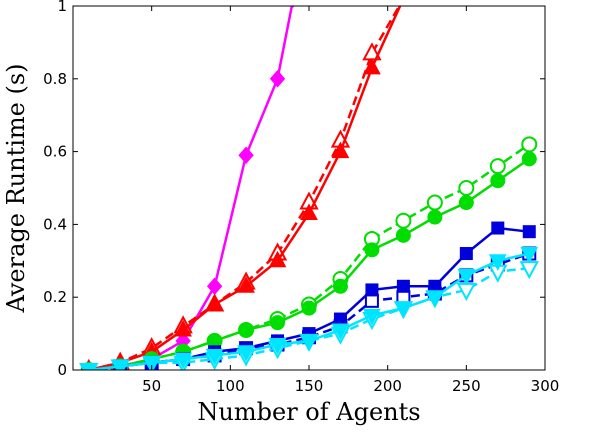  Describe the element at coordinates (55, 224) in the screenshot. I see `y-tick-label: 0.4` at that location.